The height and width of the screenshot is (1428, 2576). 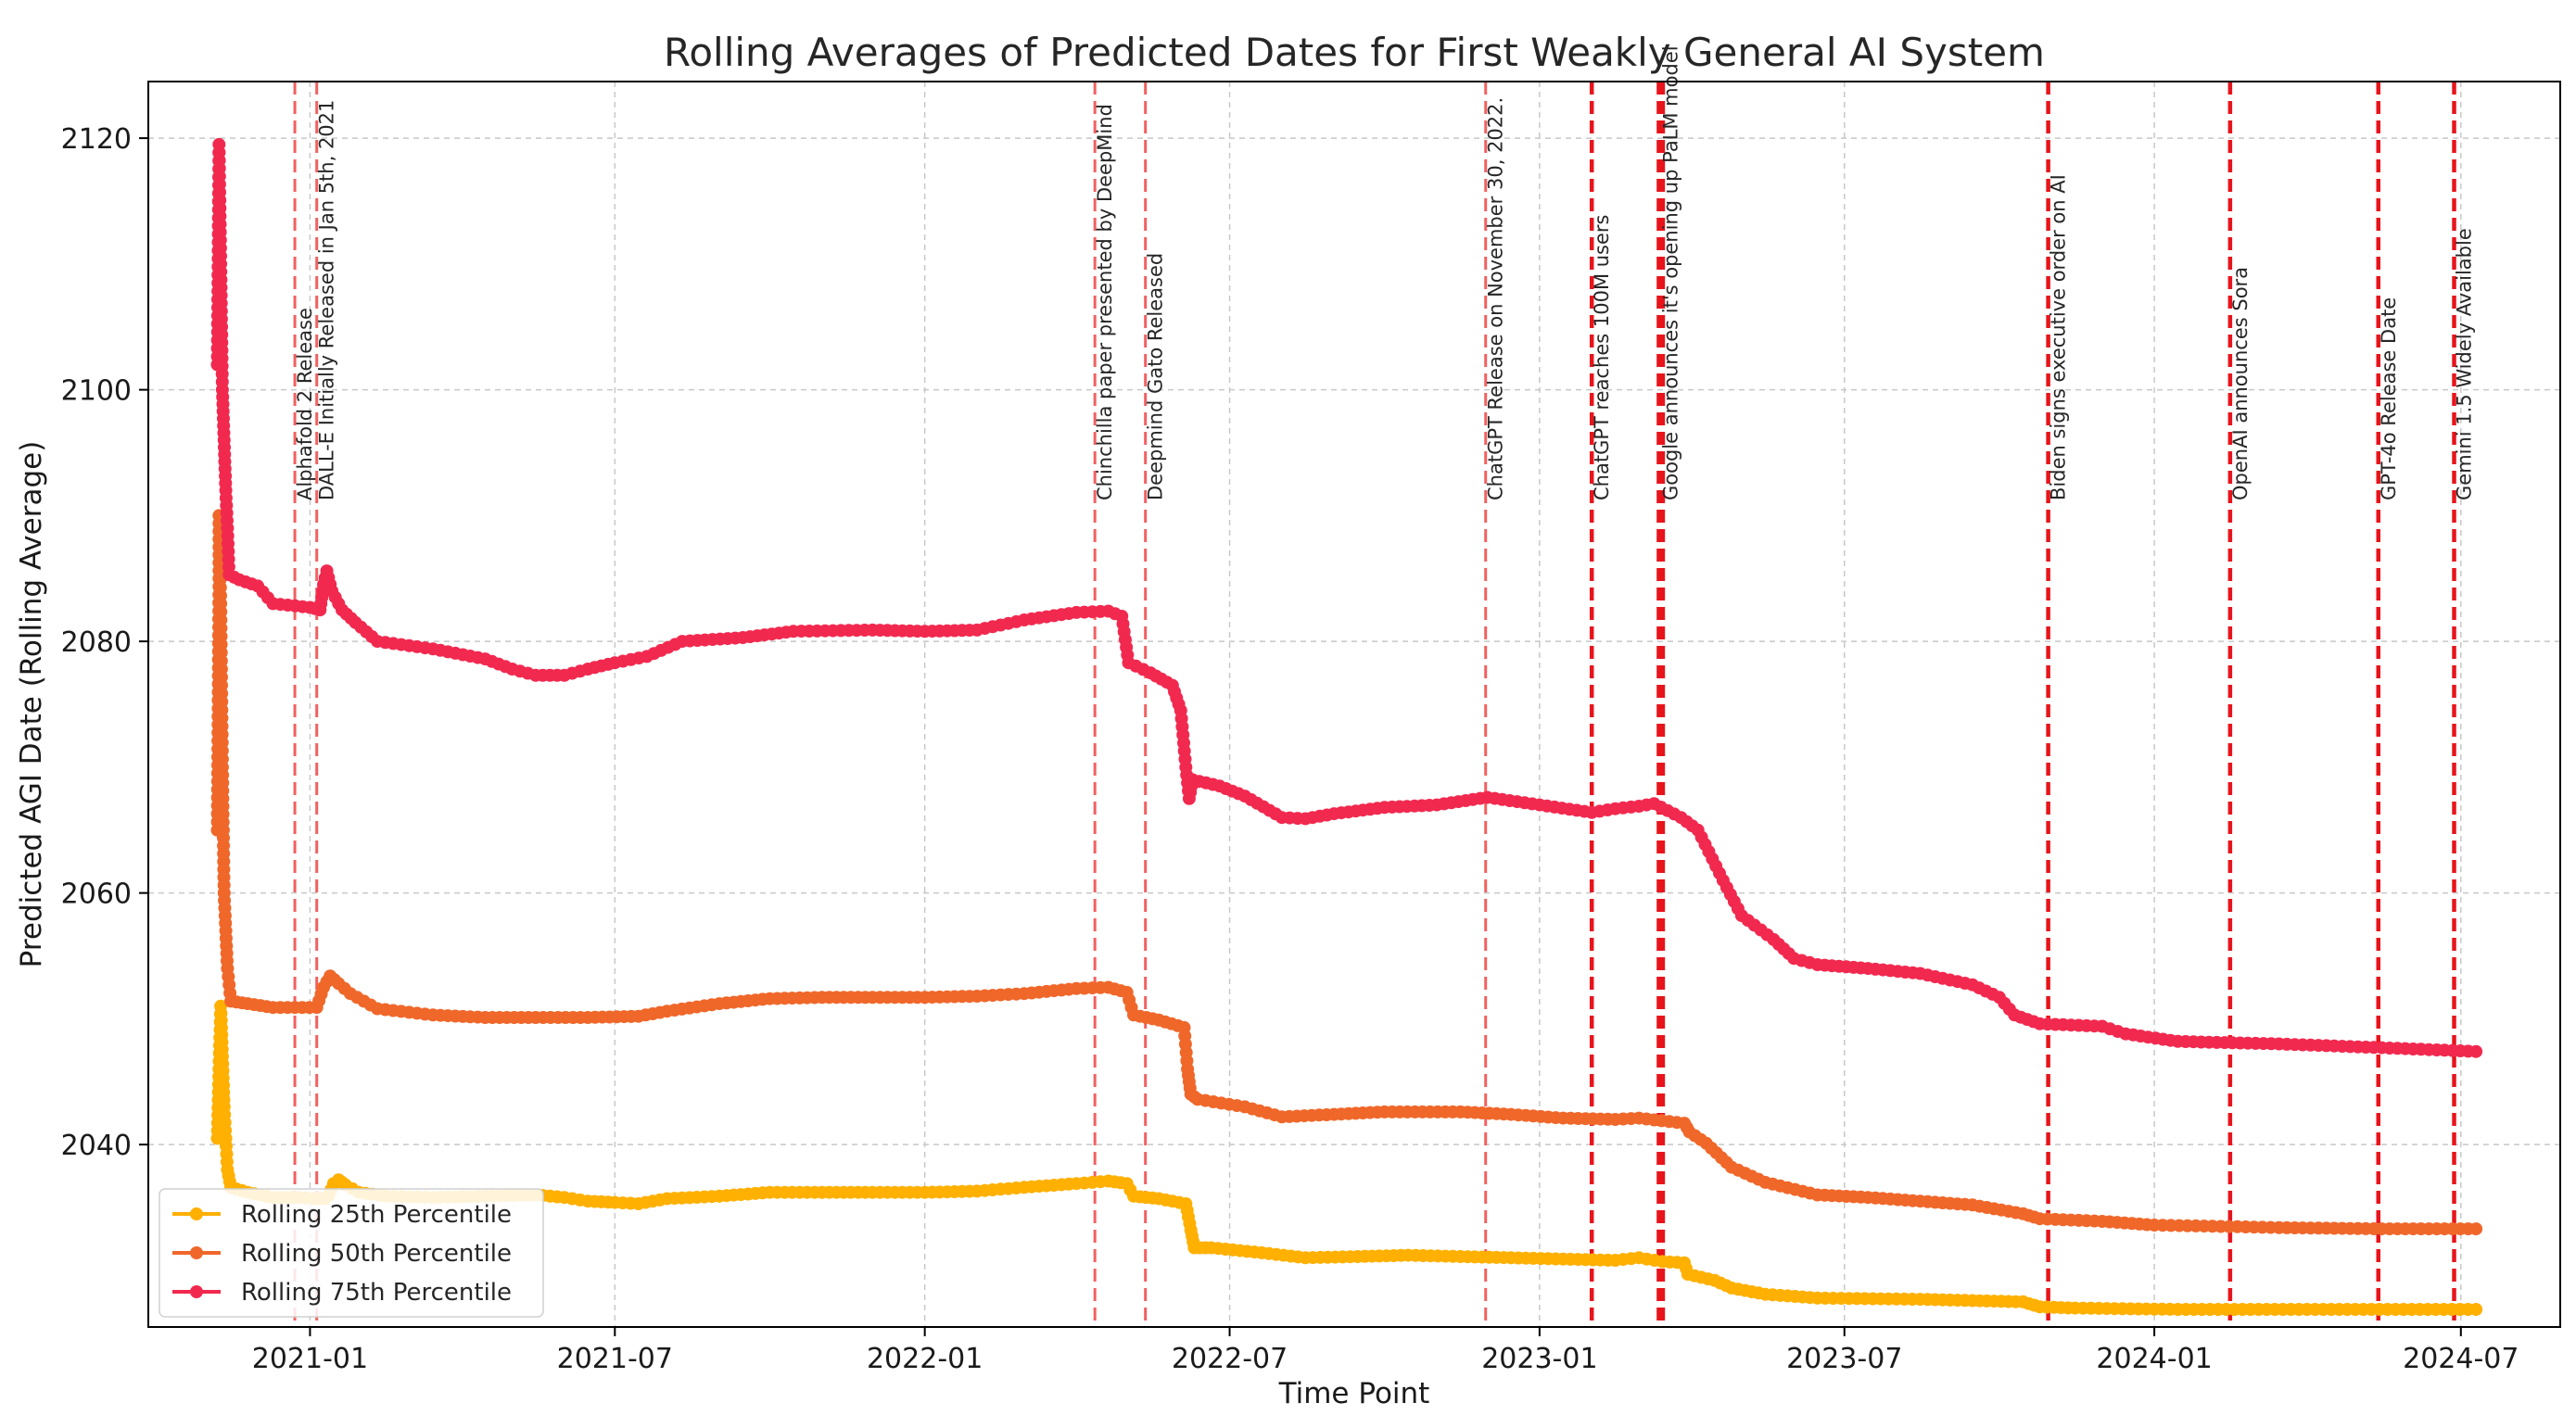 What do you see at coordinates (1496, 298) in the screenshot?
I see `event-label-chatgpt-release-on-november-30-2022: ChatGPT Release on November 30, 2022.` at bounding box center [1496, 298].